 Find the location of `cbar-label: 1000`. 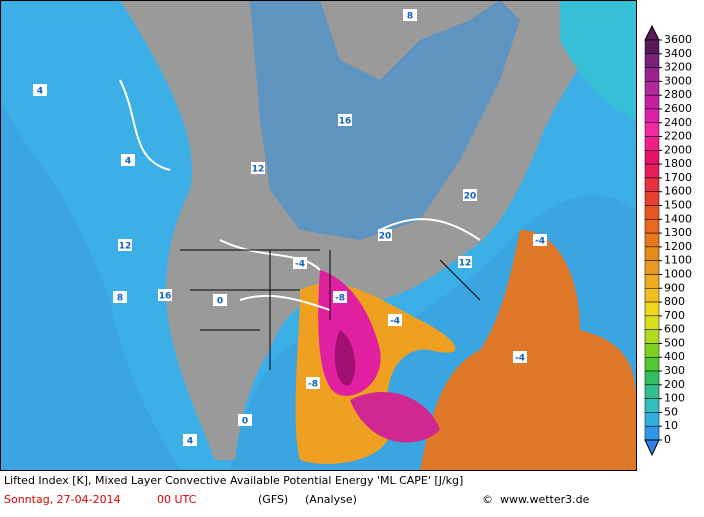

cbar-label: 1000 is located at coordinates (678, 273).